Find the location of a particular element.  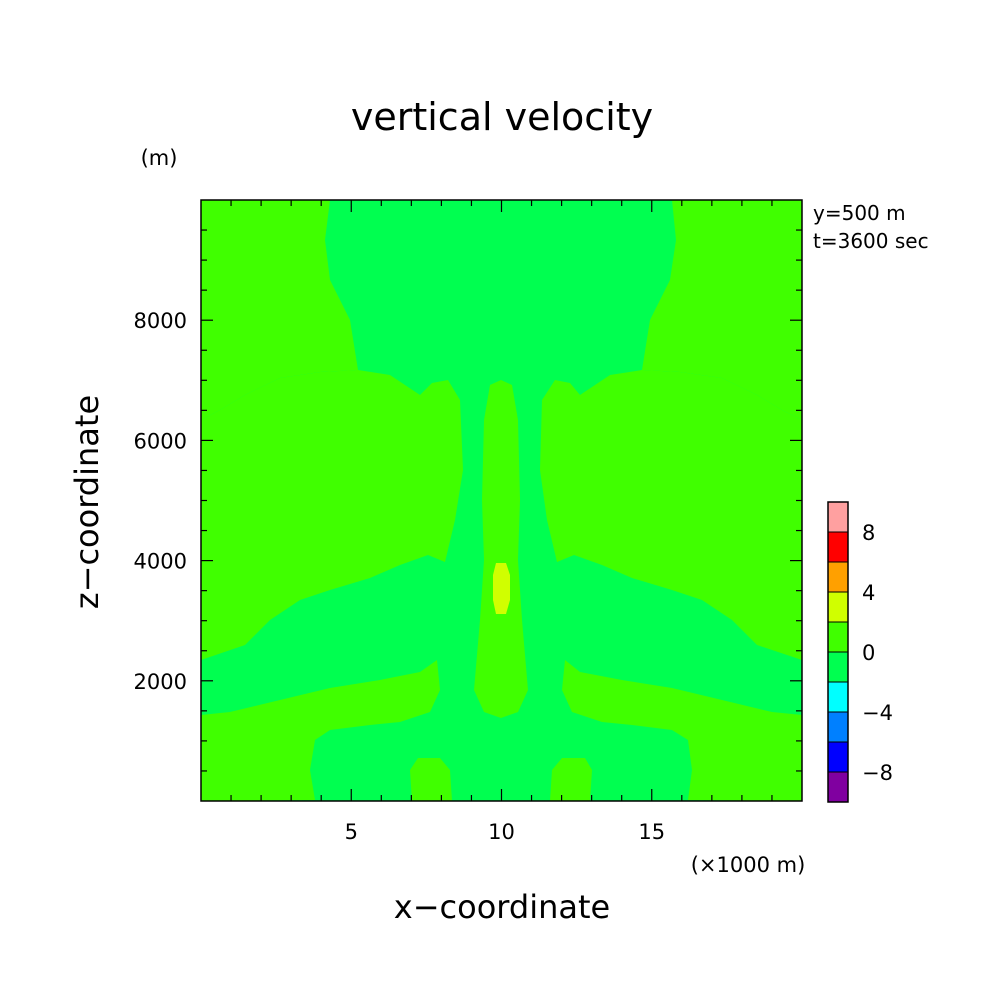

colorbar-label: 4 is located at coordinates (868, 593).